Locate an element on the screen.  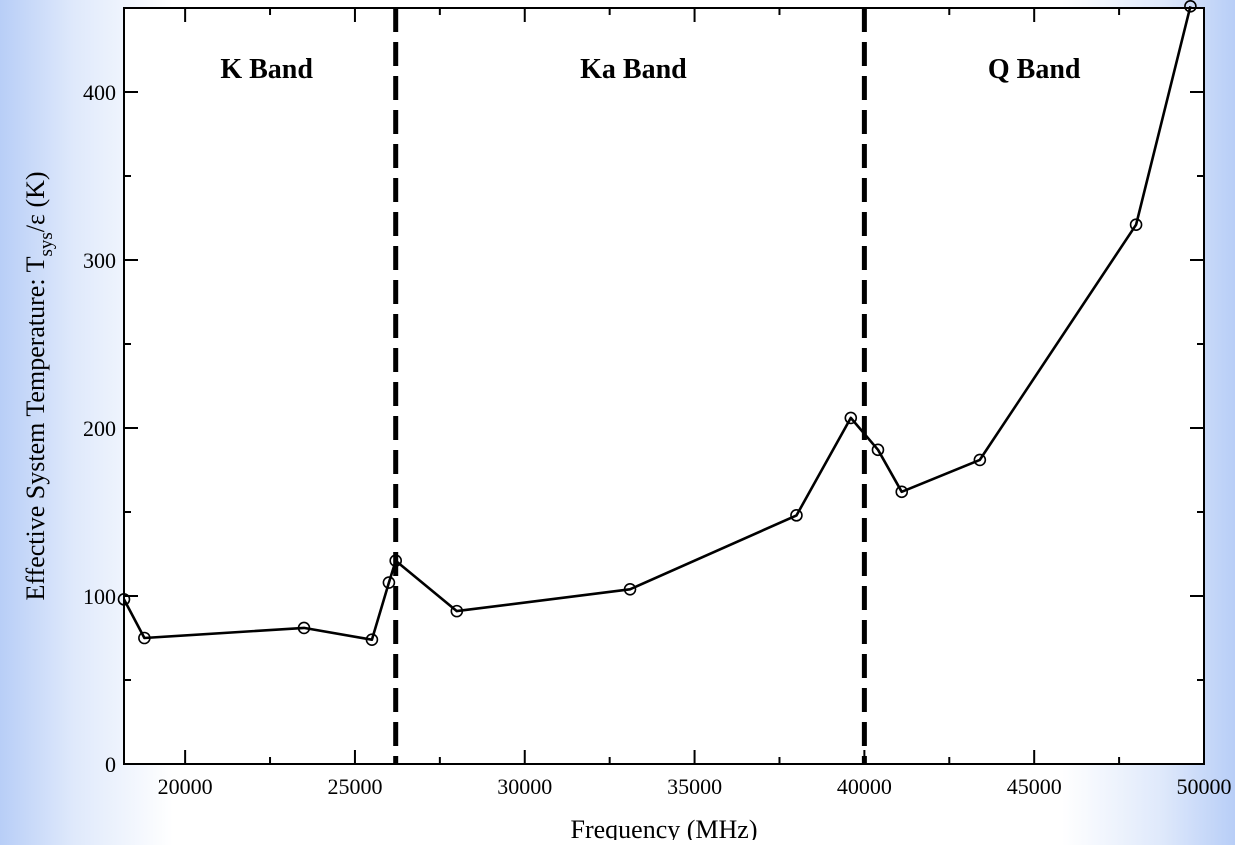
band-label-2: Q Band is located at coordinates (1034, 69).